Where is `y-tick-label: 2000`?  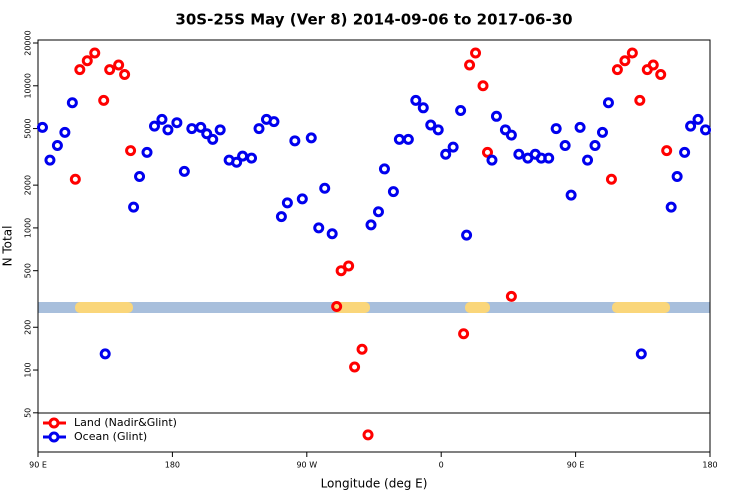 y-tick-label: 2000 is located at coordinates (28, 185).